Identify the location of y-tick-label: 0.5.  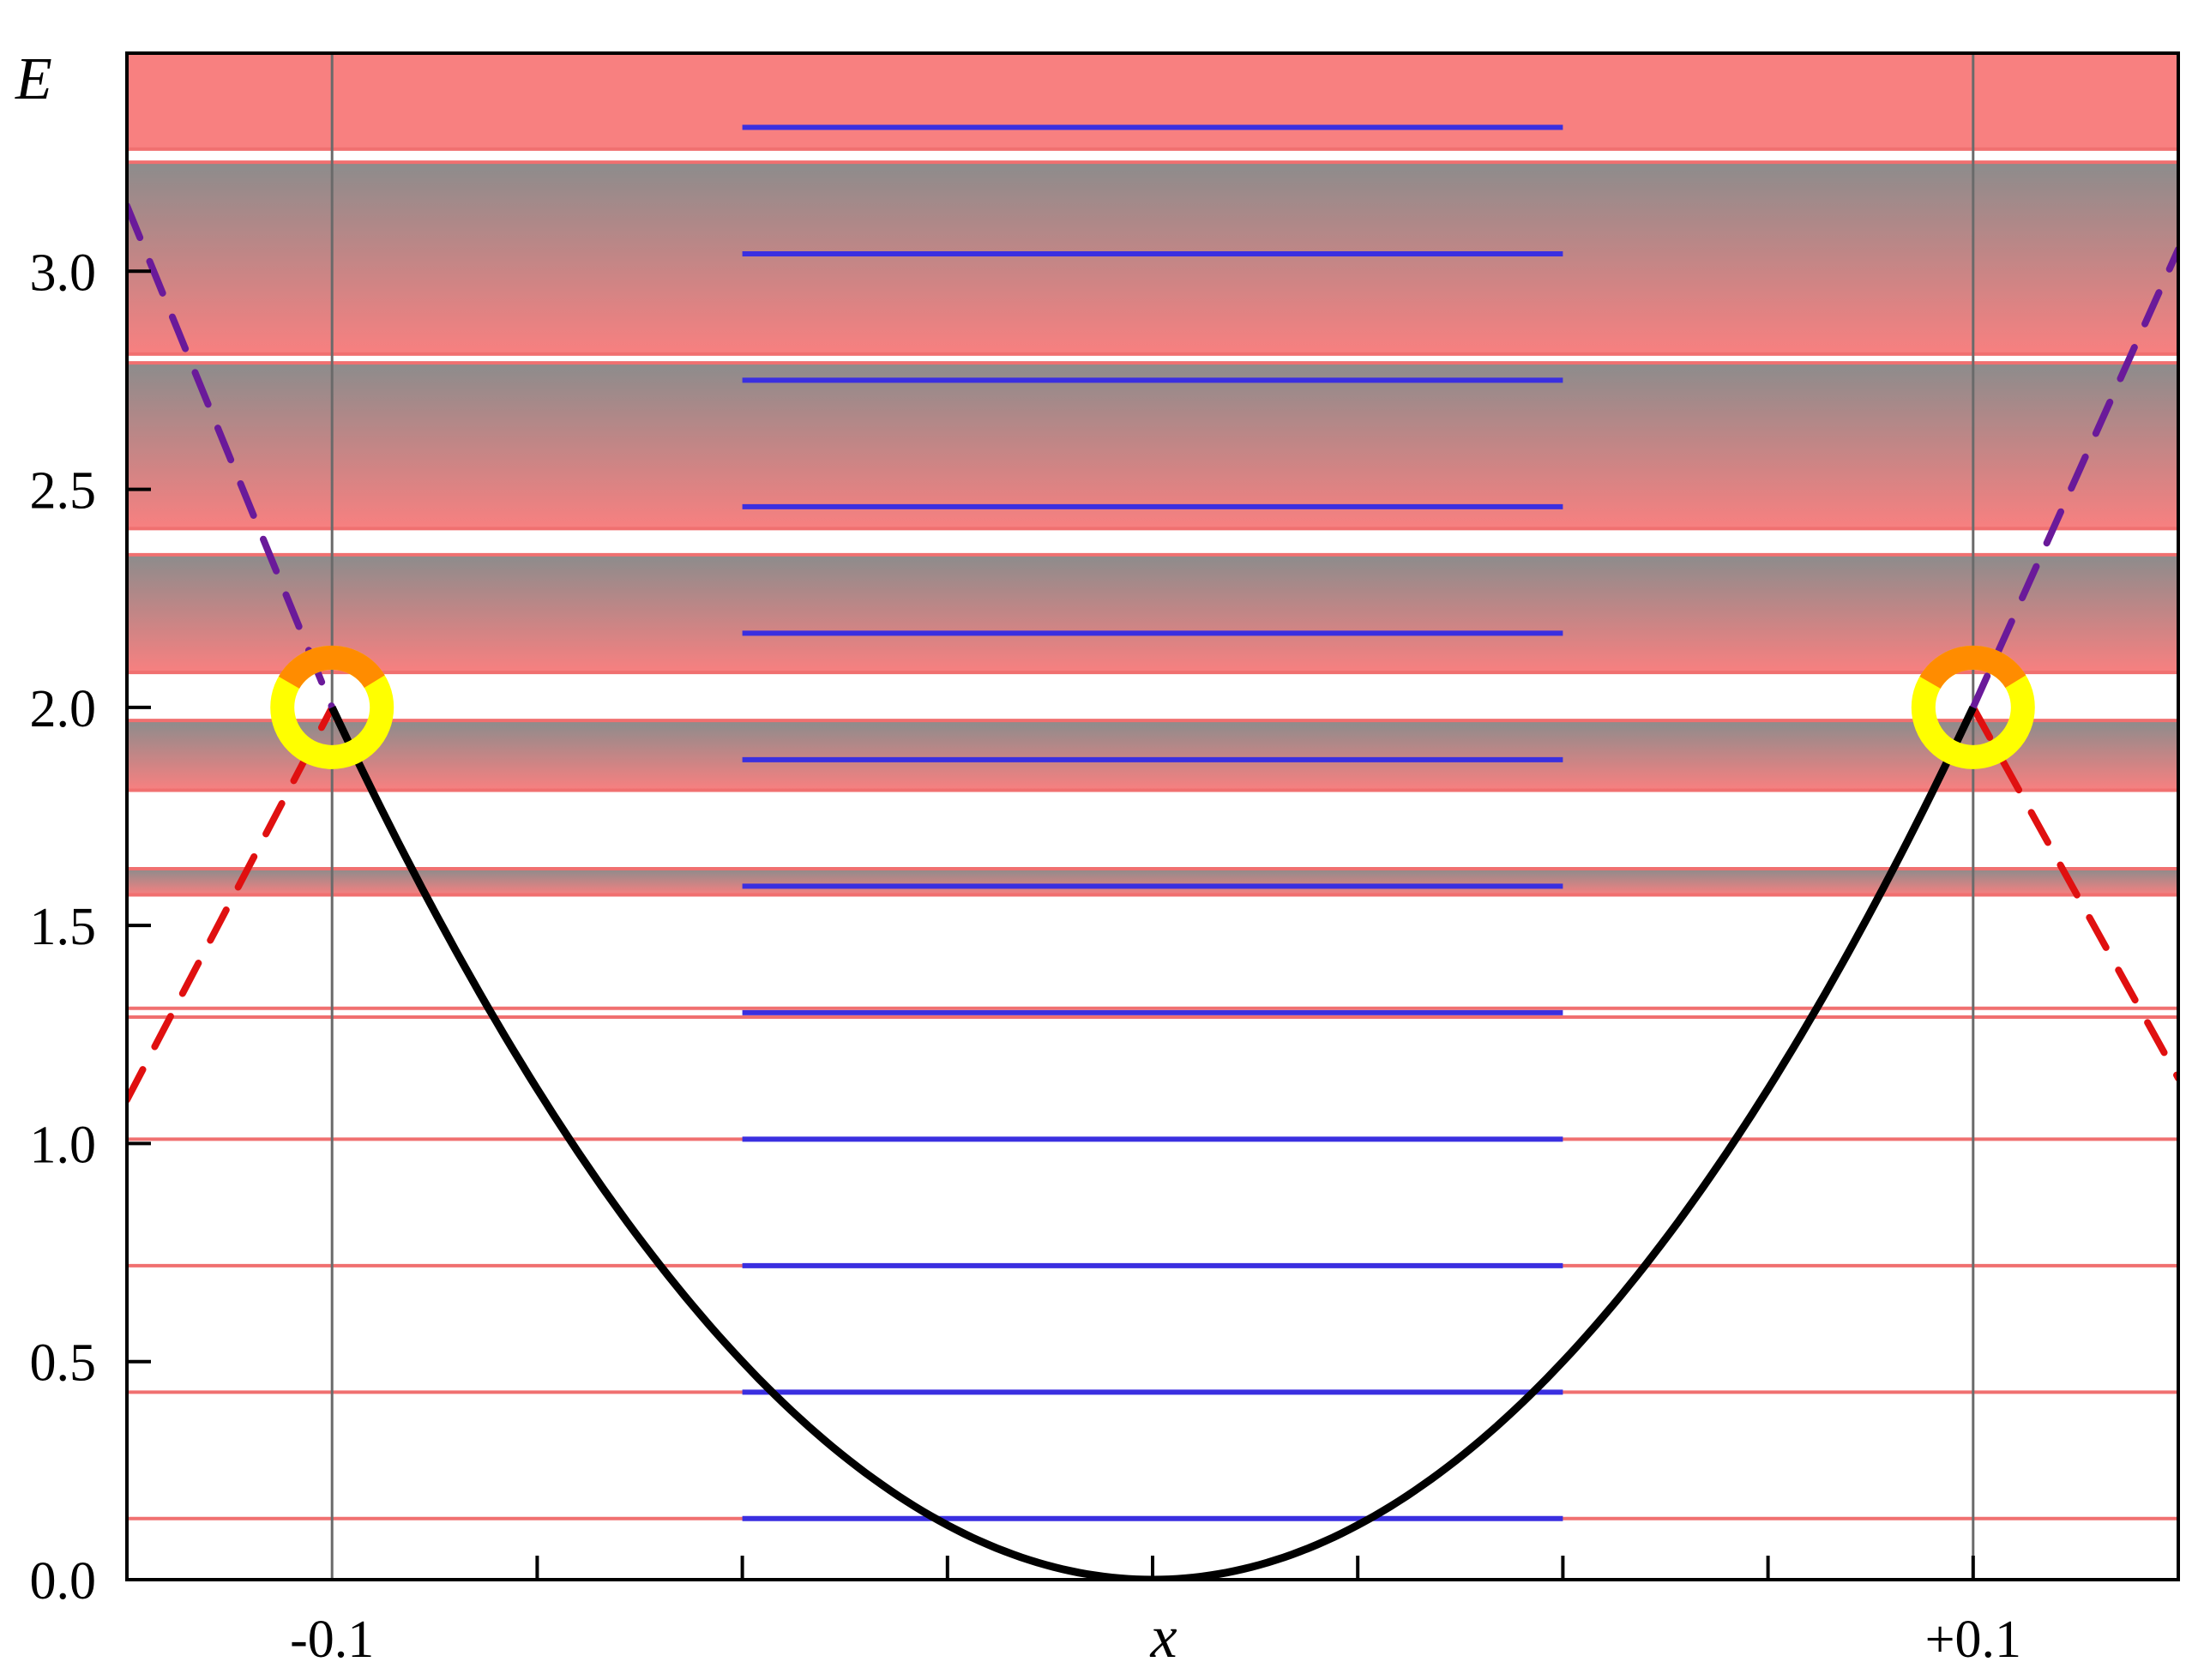
(63, 1363).